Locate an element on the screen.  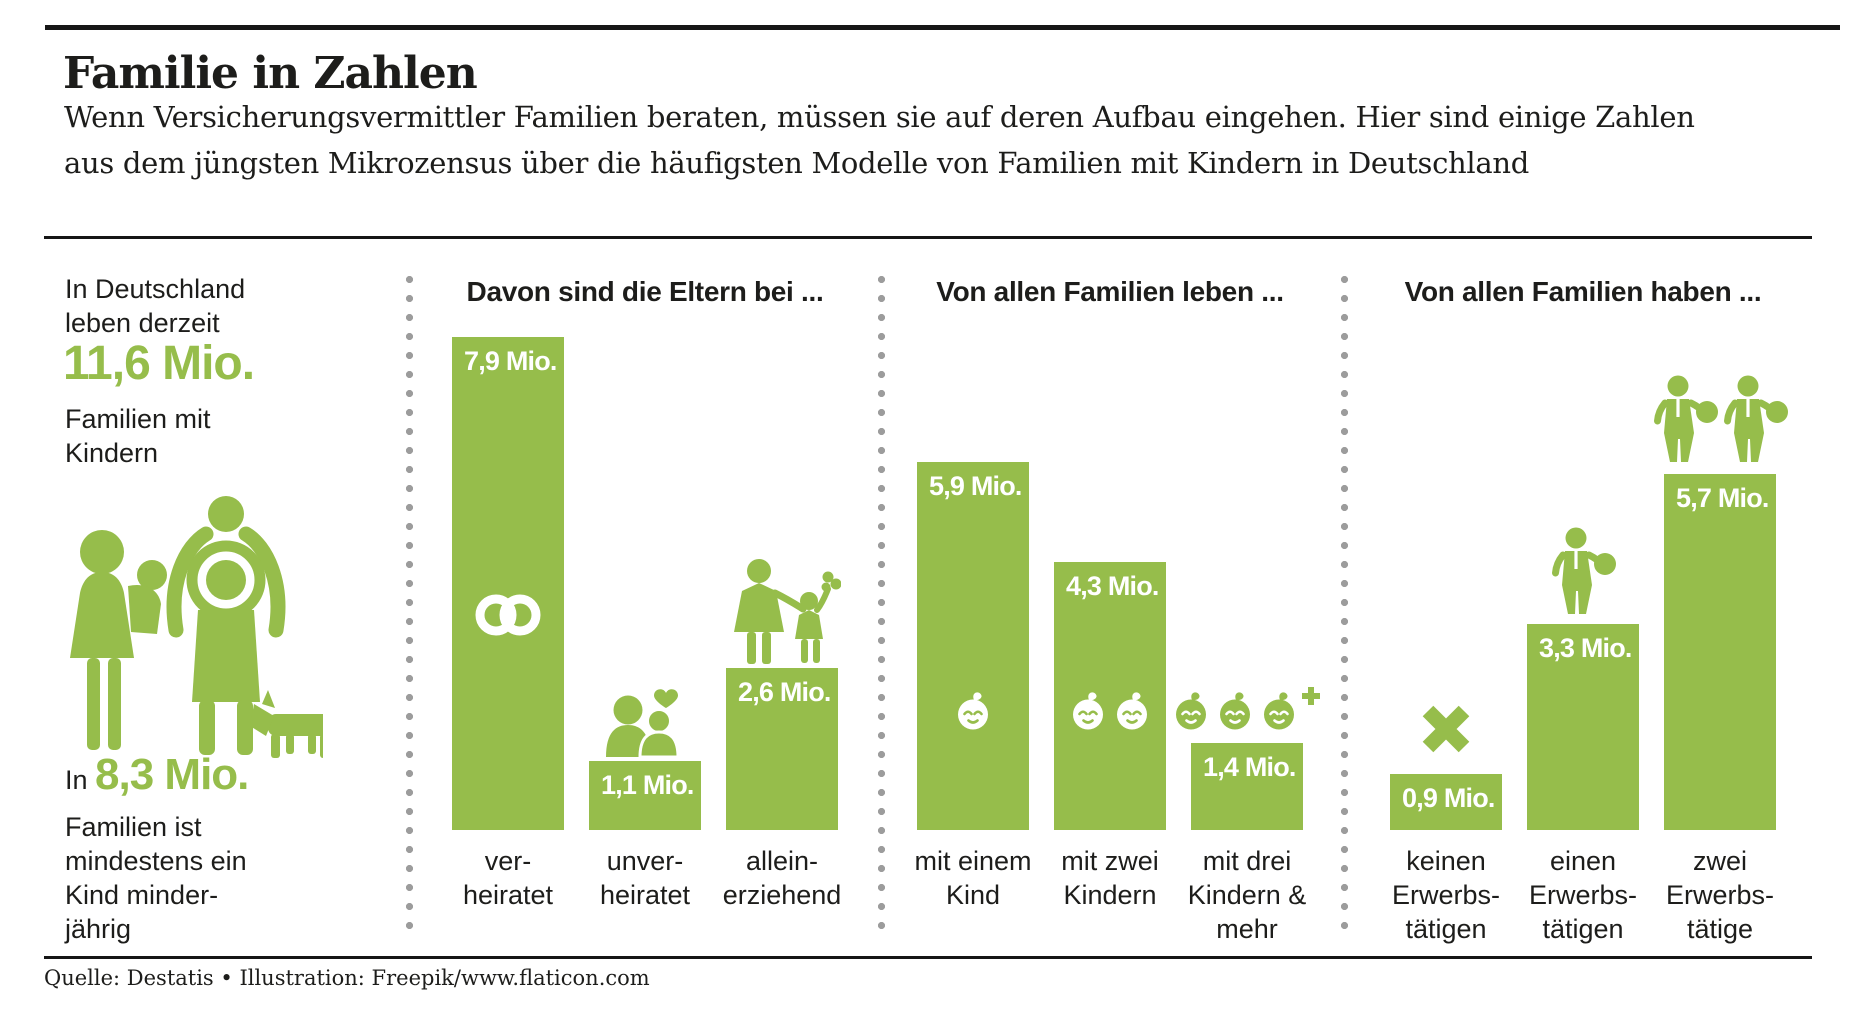
bar-unverheiratet: 1,1 Mio. is located at coordinates (645, 795).